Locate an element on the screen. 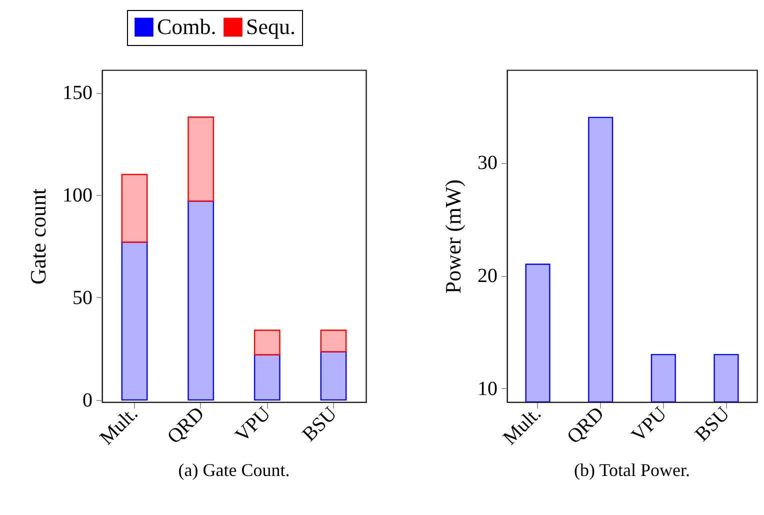  text: (b) Total Power. is located at coordinates (632, 470).